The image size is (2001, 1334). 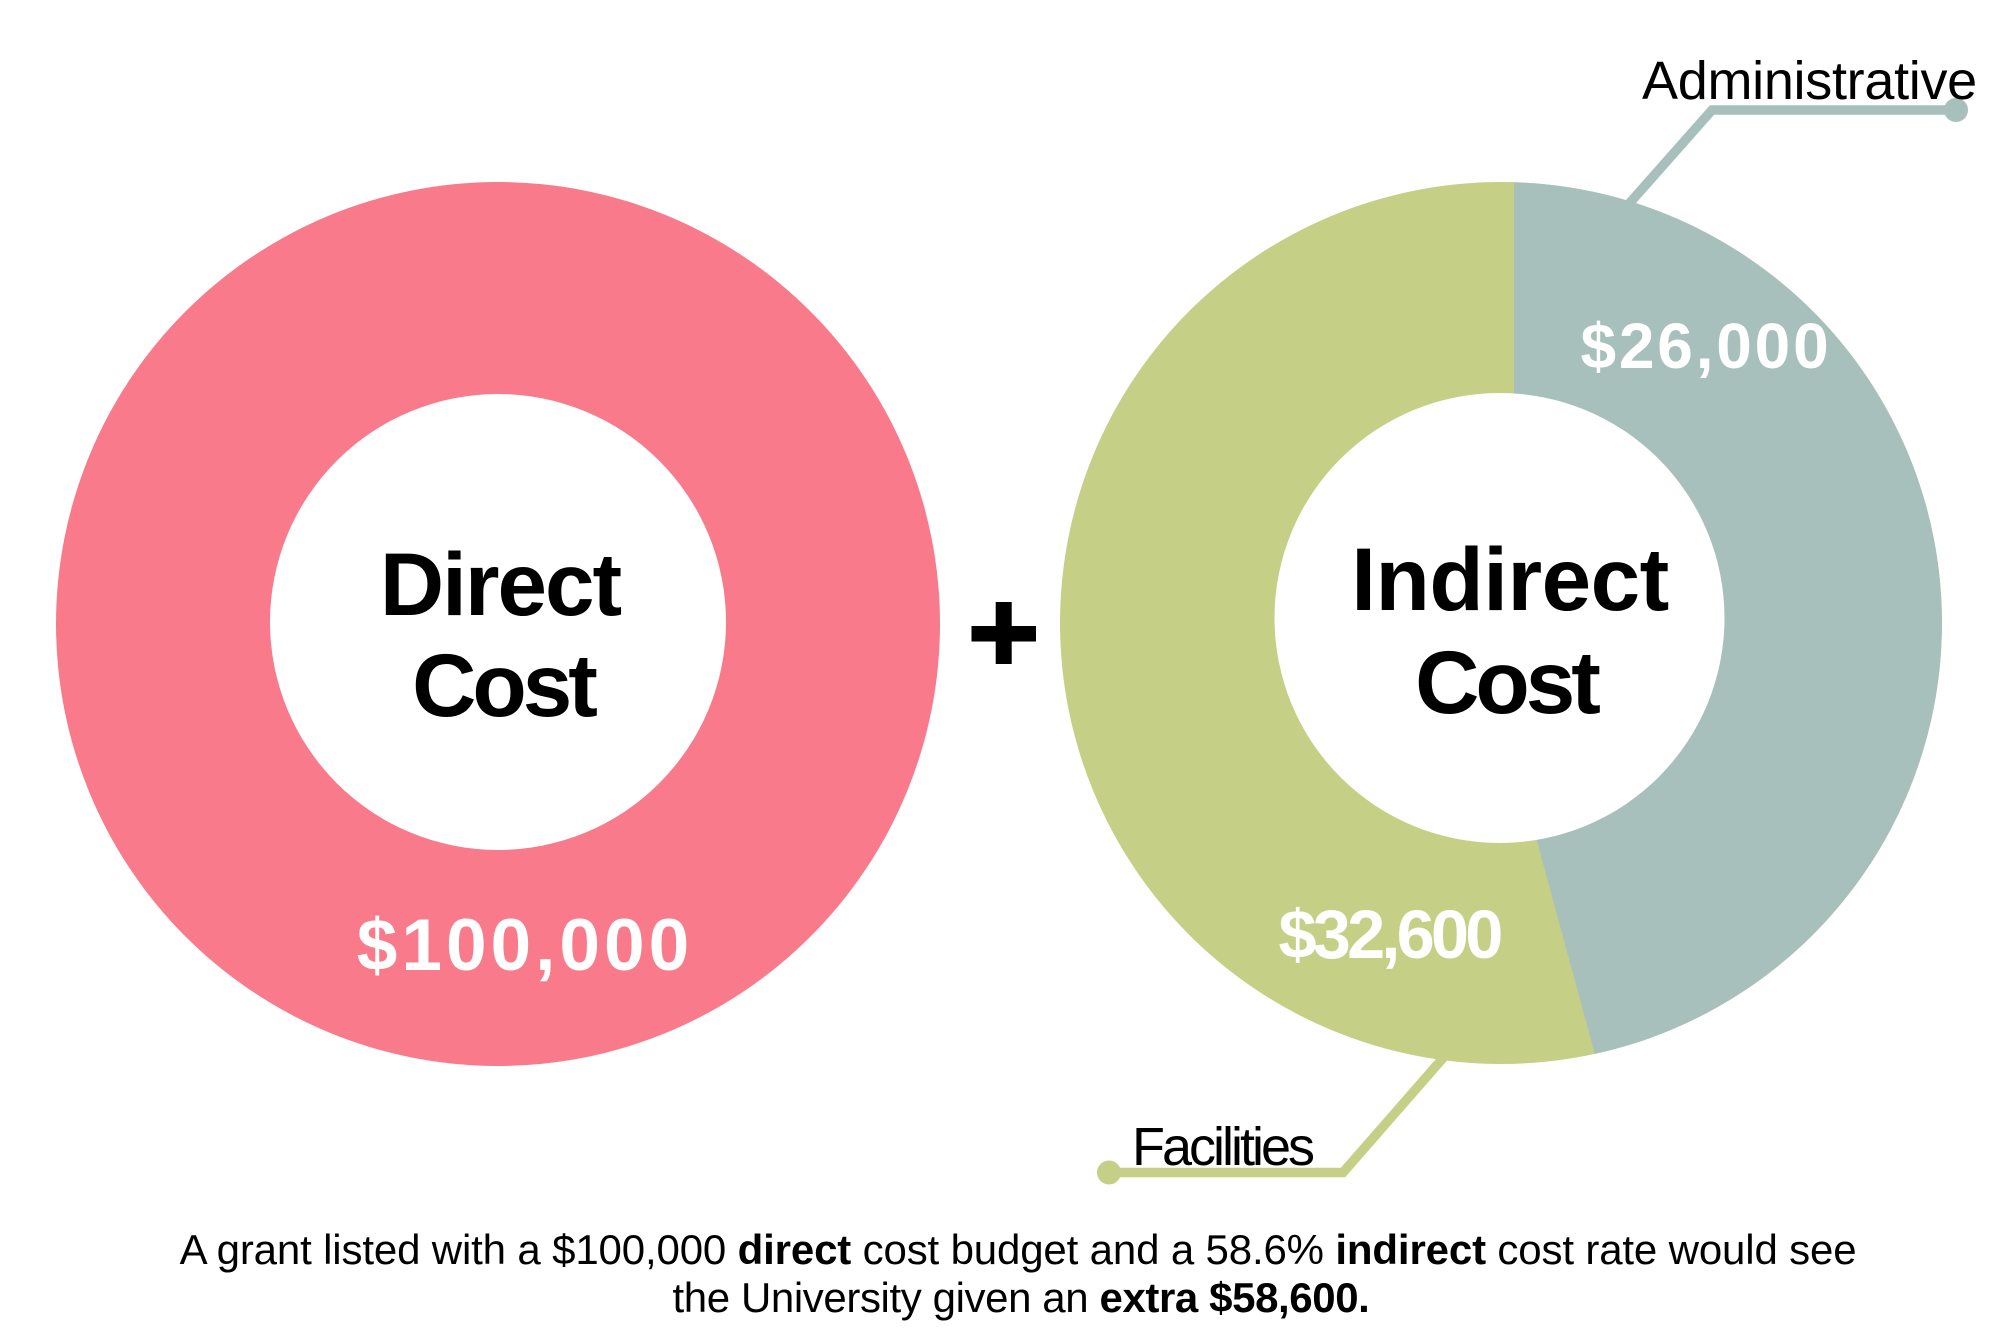 I want to click on svg-text: Facilities, so click(x=1223, y=1147).